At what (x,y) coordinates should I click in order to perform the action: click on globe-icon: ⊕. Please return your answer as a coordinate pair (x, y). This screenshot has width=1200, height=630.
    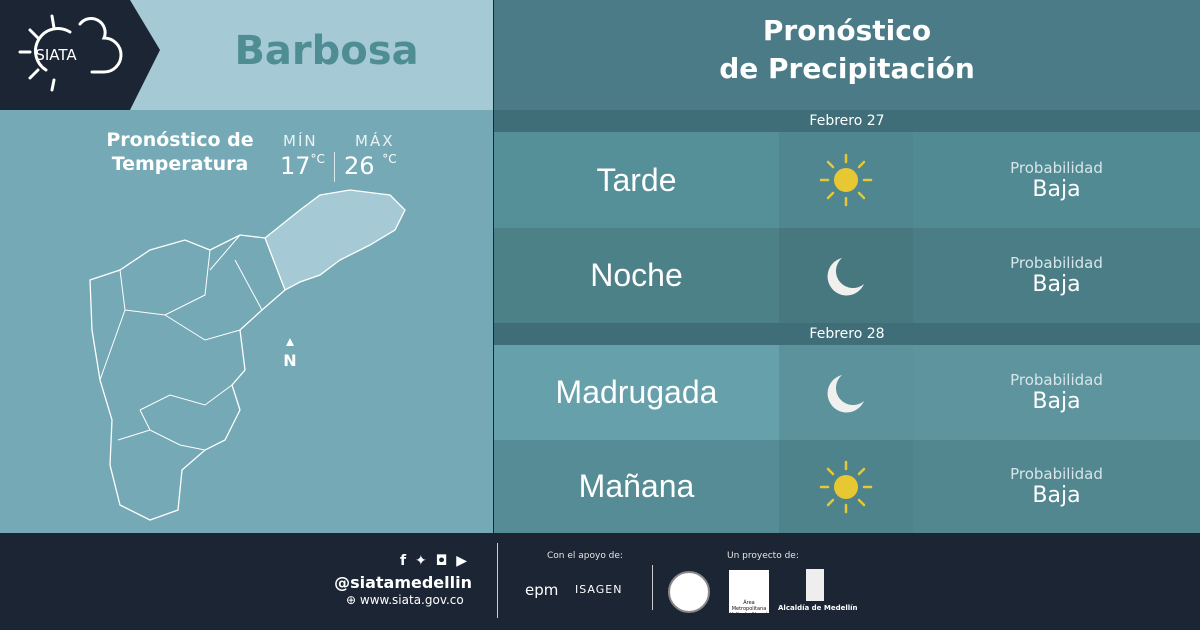
    Looking at the image, I should click on (351, 600).